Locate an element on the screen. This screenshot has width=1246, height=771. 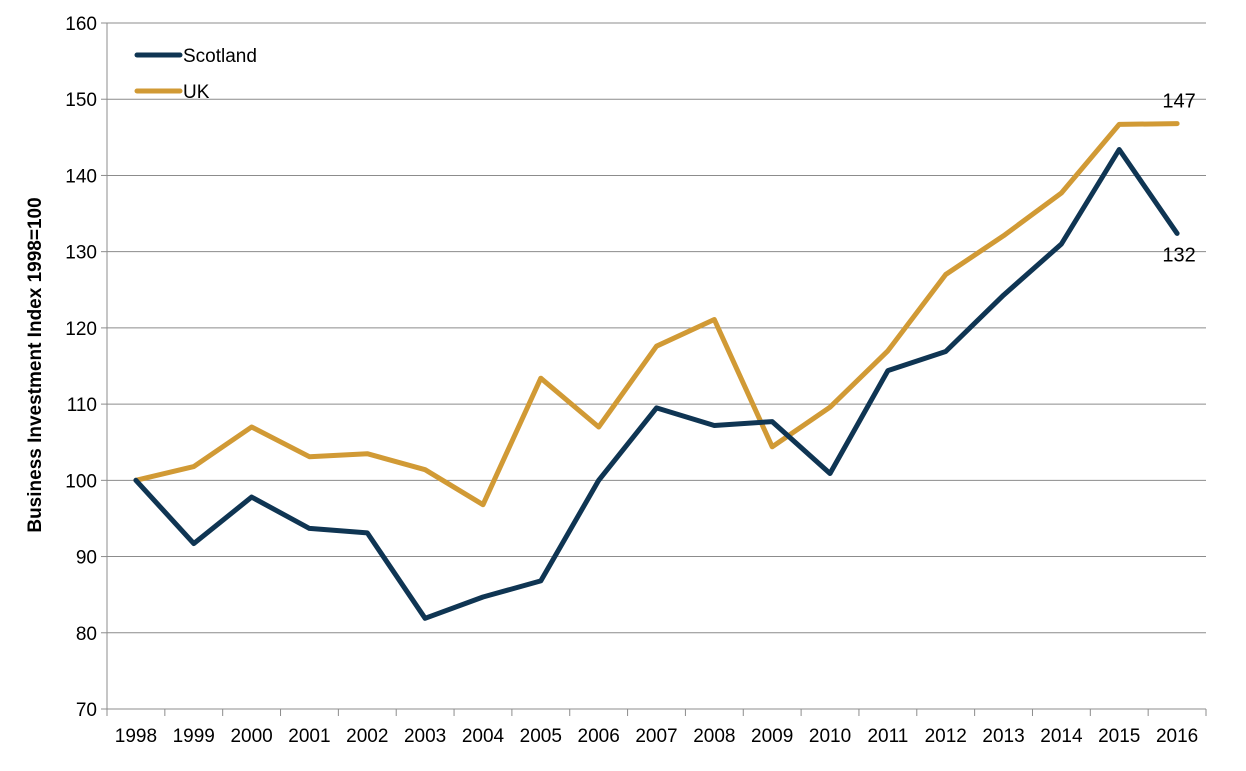
y-tick-label: 120 is located at coordinates (81, 329).